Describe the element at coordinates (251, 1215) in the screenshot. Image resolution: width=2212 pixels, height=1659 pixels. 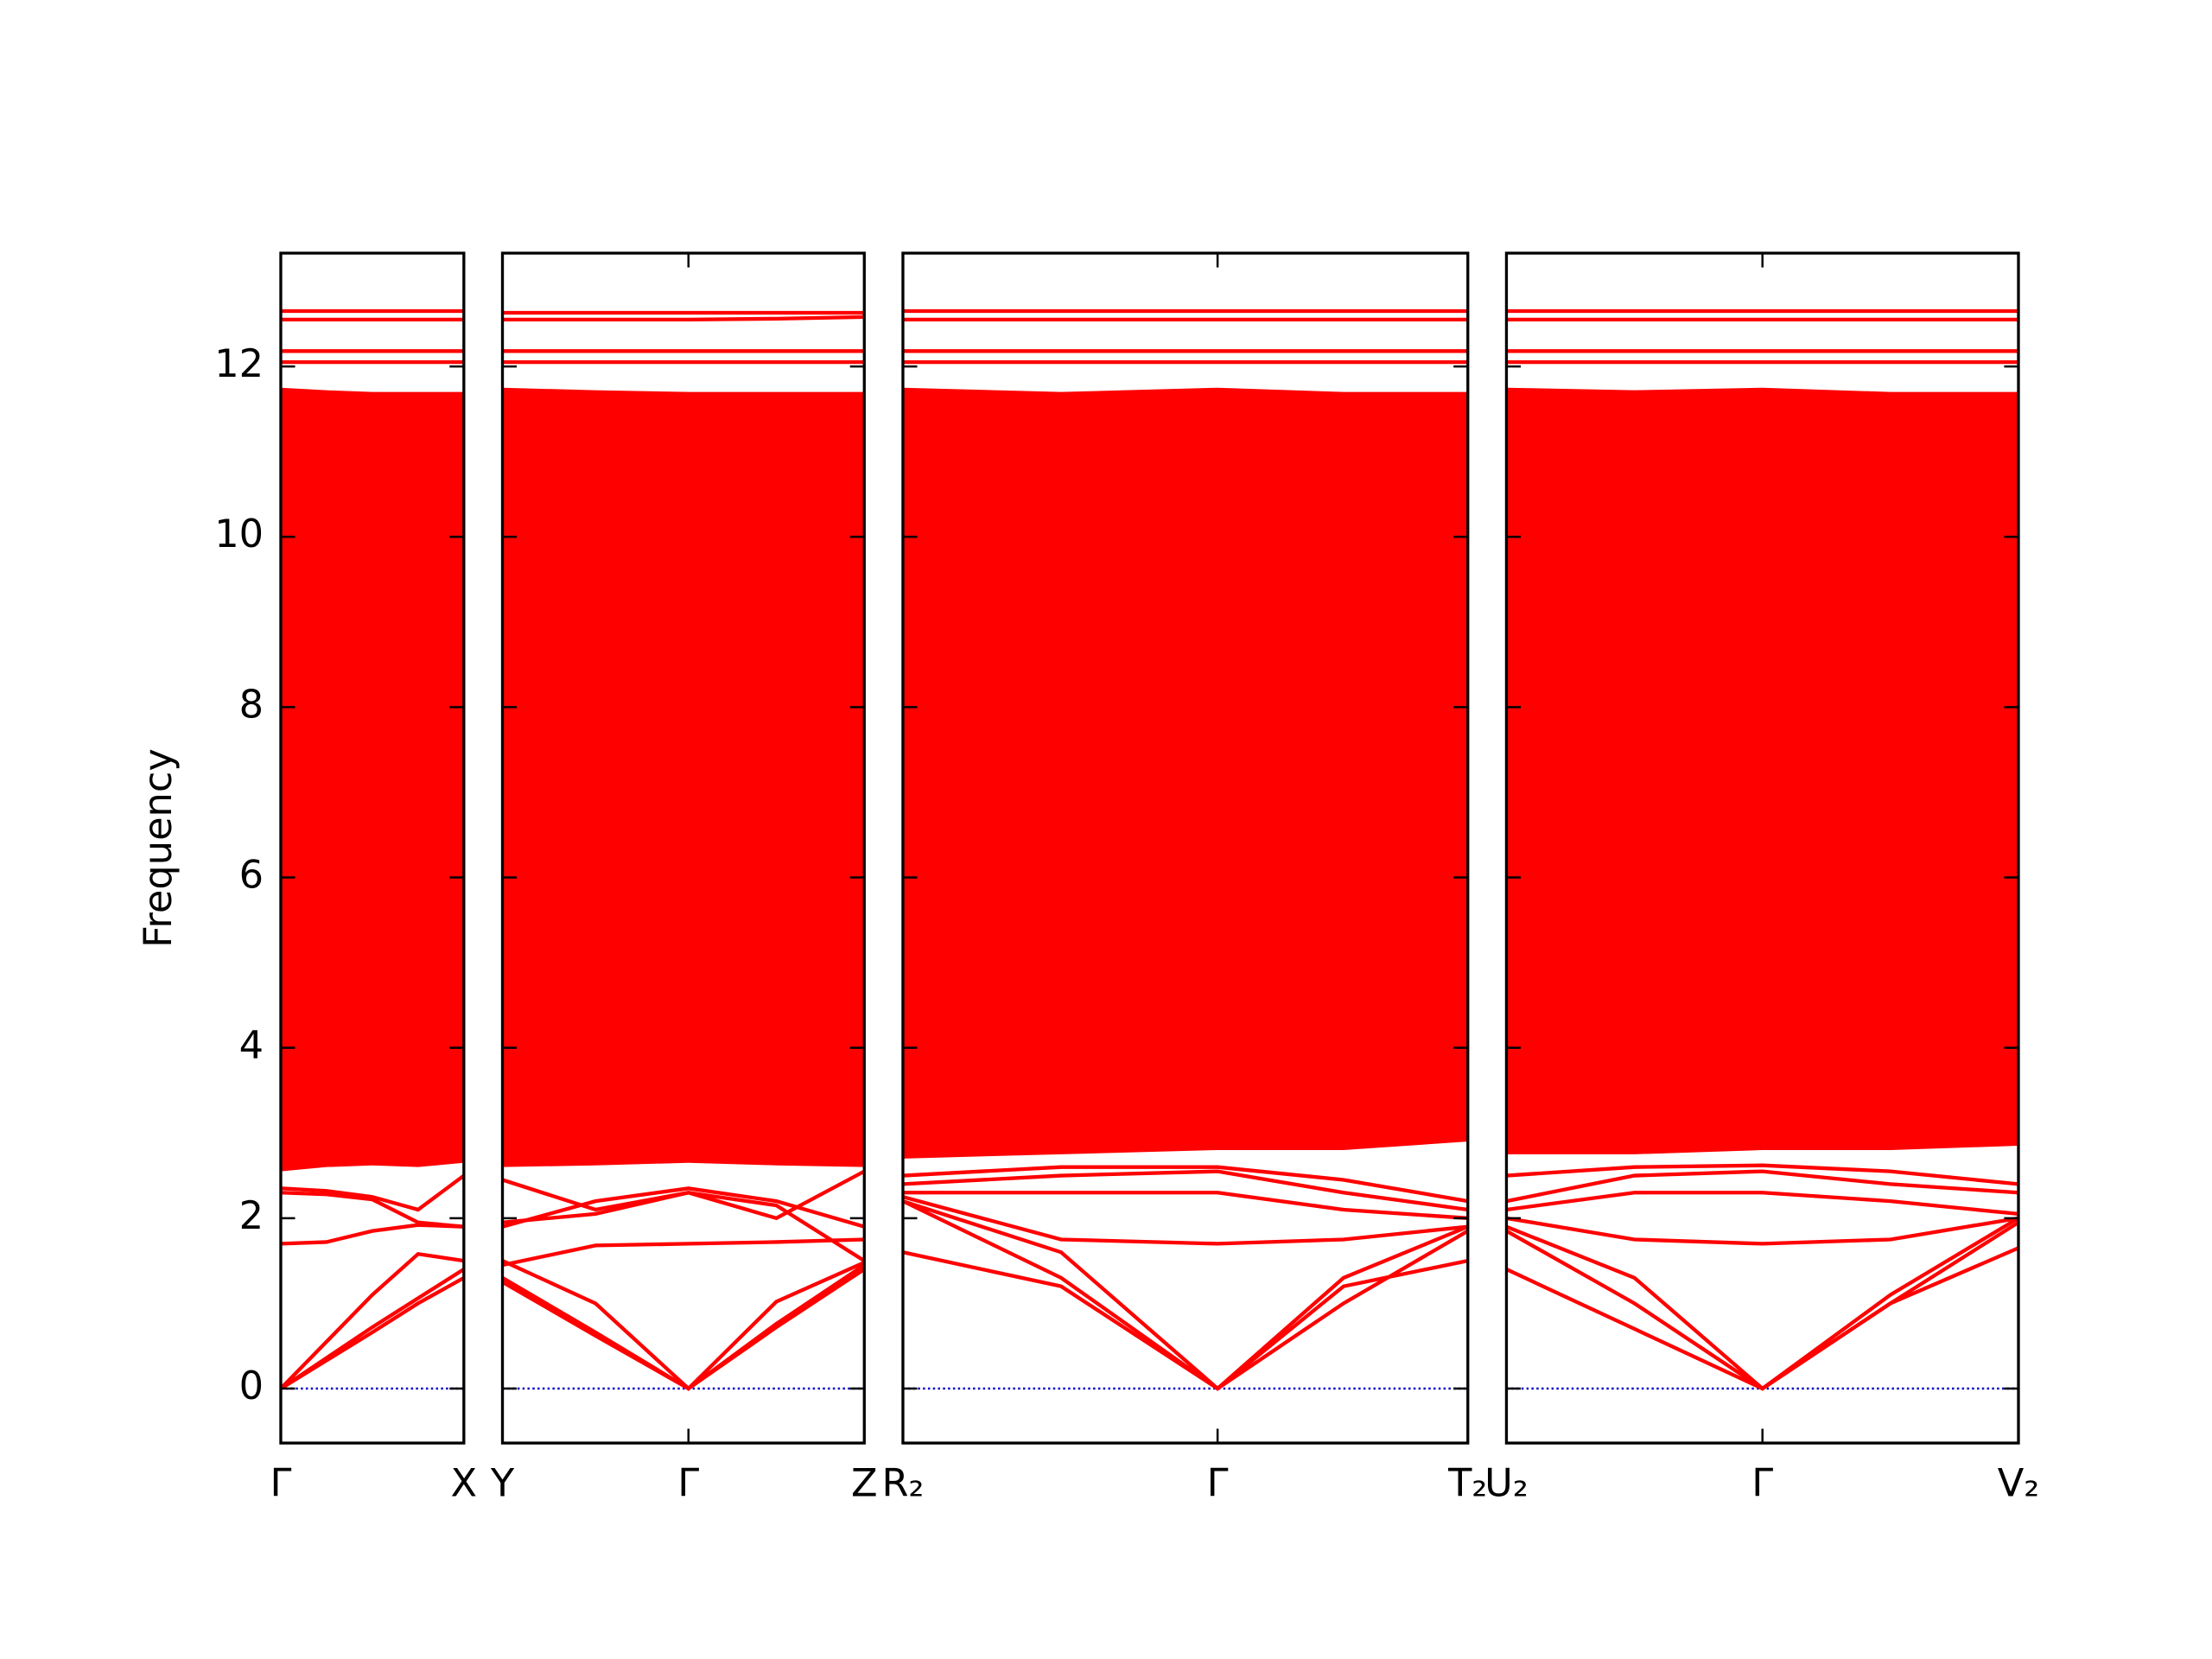
I see `y-tick-label: 2` at that location.